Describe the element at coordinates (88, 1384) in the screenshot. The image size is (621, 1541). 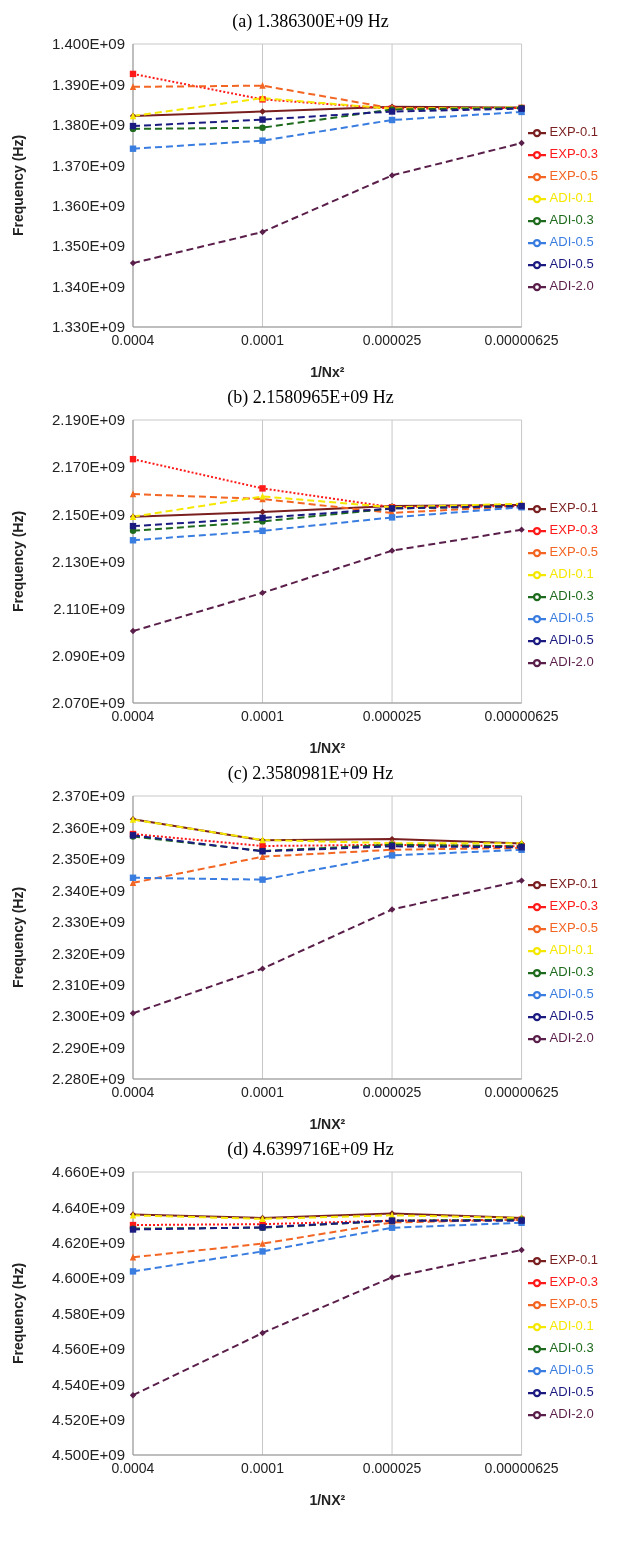
I see `y-tick-label: 4.540E+09` at that location.